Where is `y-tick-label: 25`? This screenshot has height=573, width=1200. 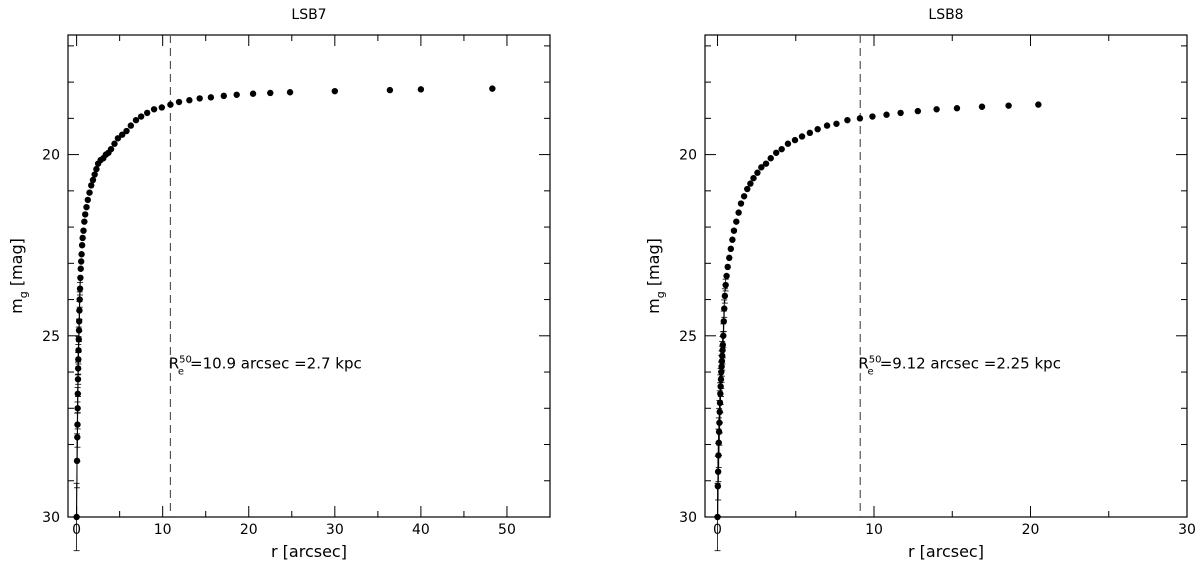
y-tick-label: 25 is located at coordinates (51, 337).